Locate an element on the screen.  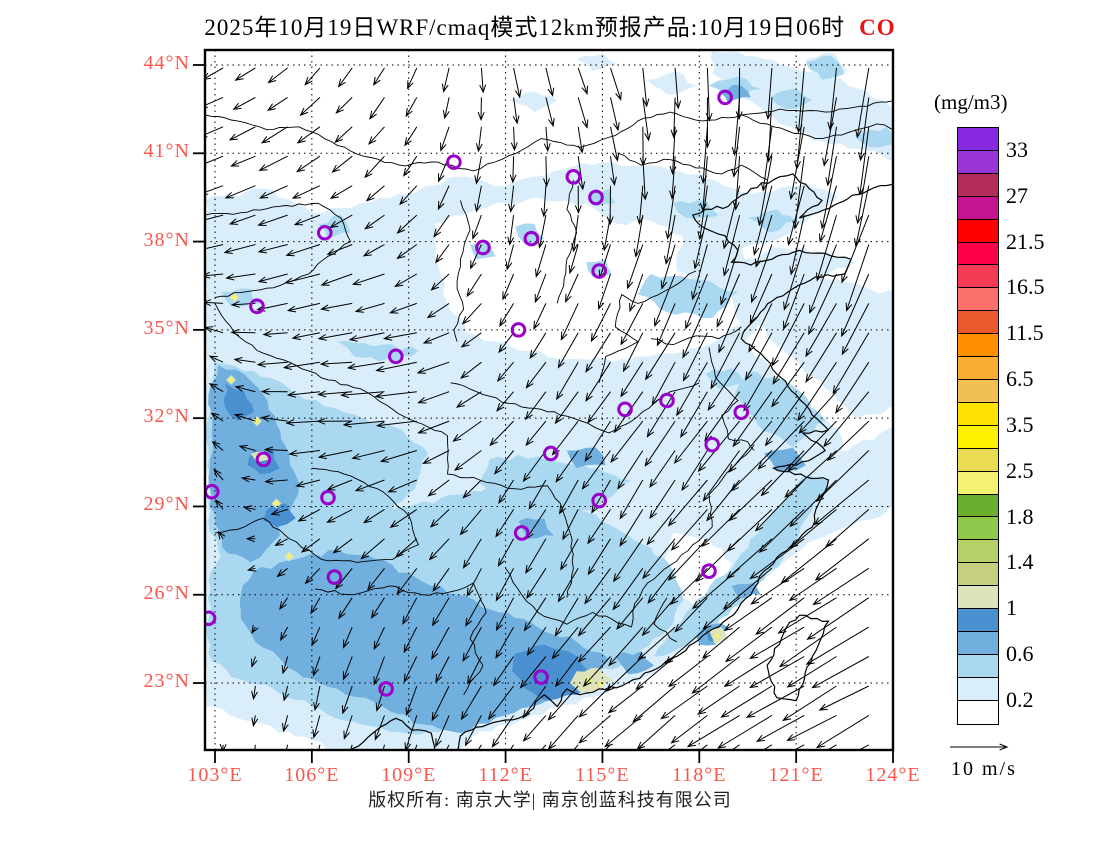
colorbar-tick-label: 1 is located at coordinates (1011, 608).